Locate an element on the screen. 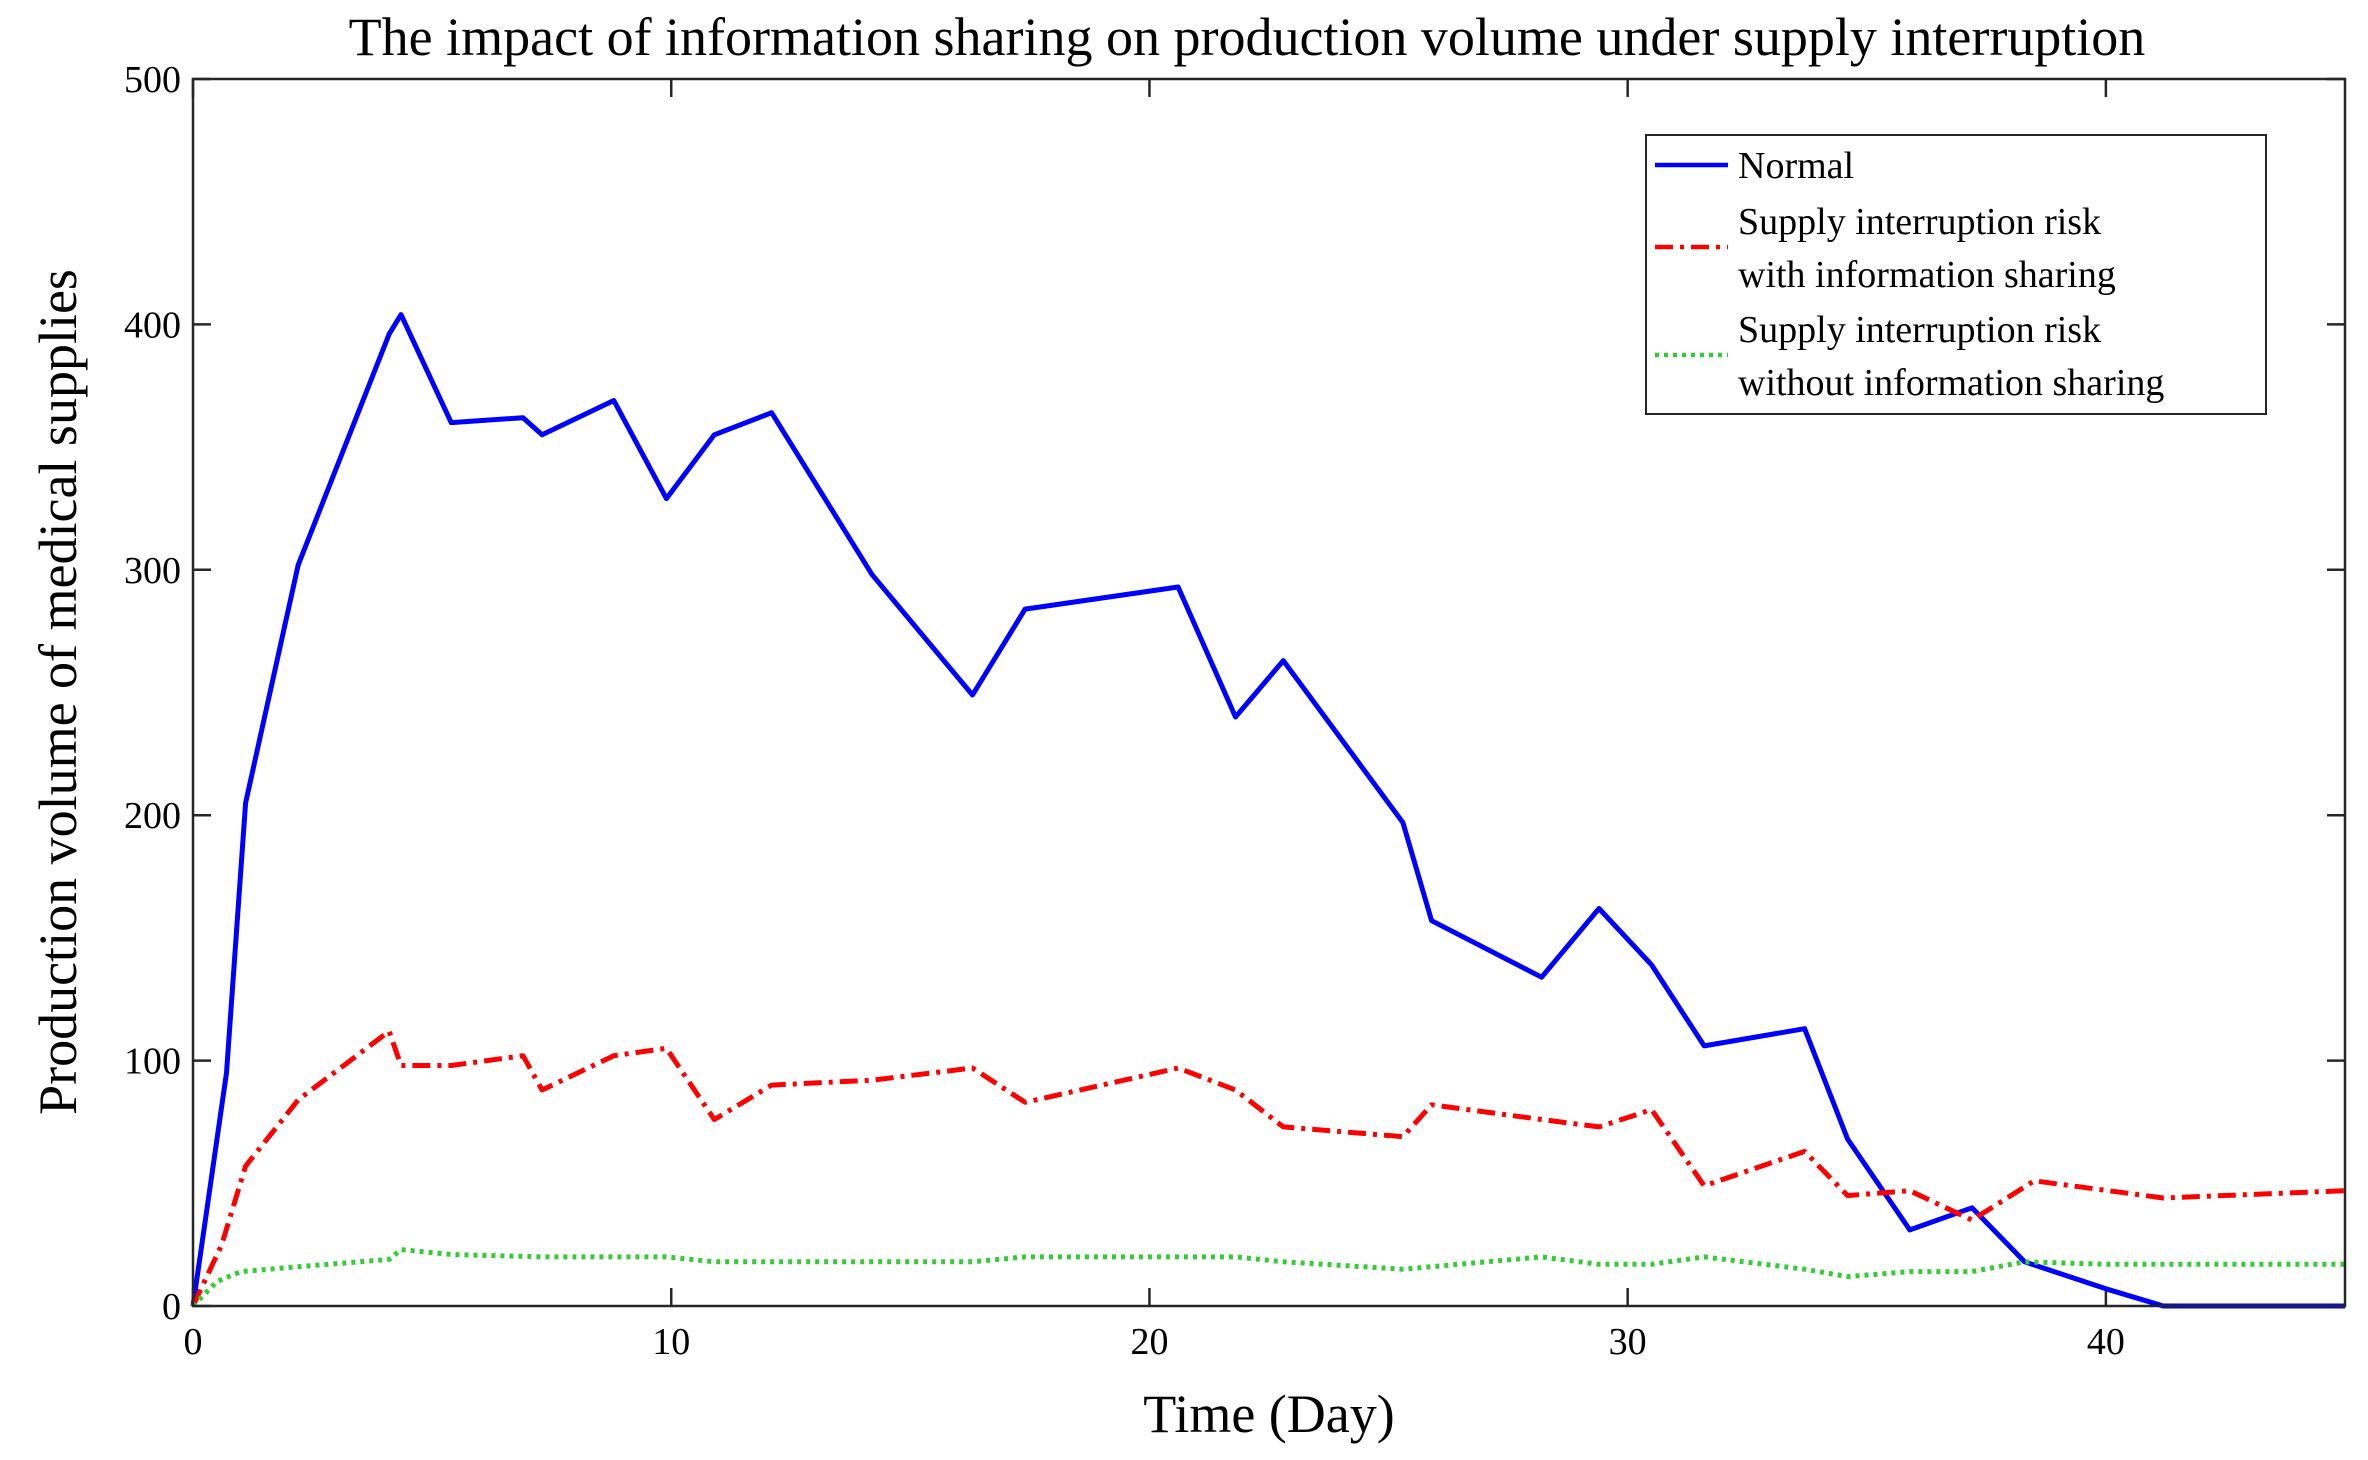 This screenshot has height=1460, width=2368. legend-label-normal: Normal is located at coordinates (1796, 166).